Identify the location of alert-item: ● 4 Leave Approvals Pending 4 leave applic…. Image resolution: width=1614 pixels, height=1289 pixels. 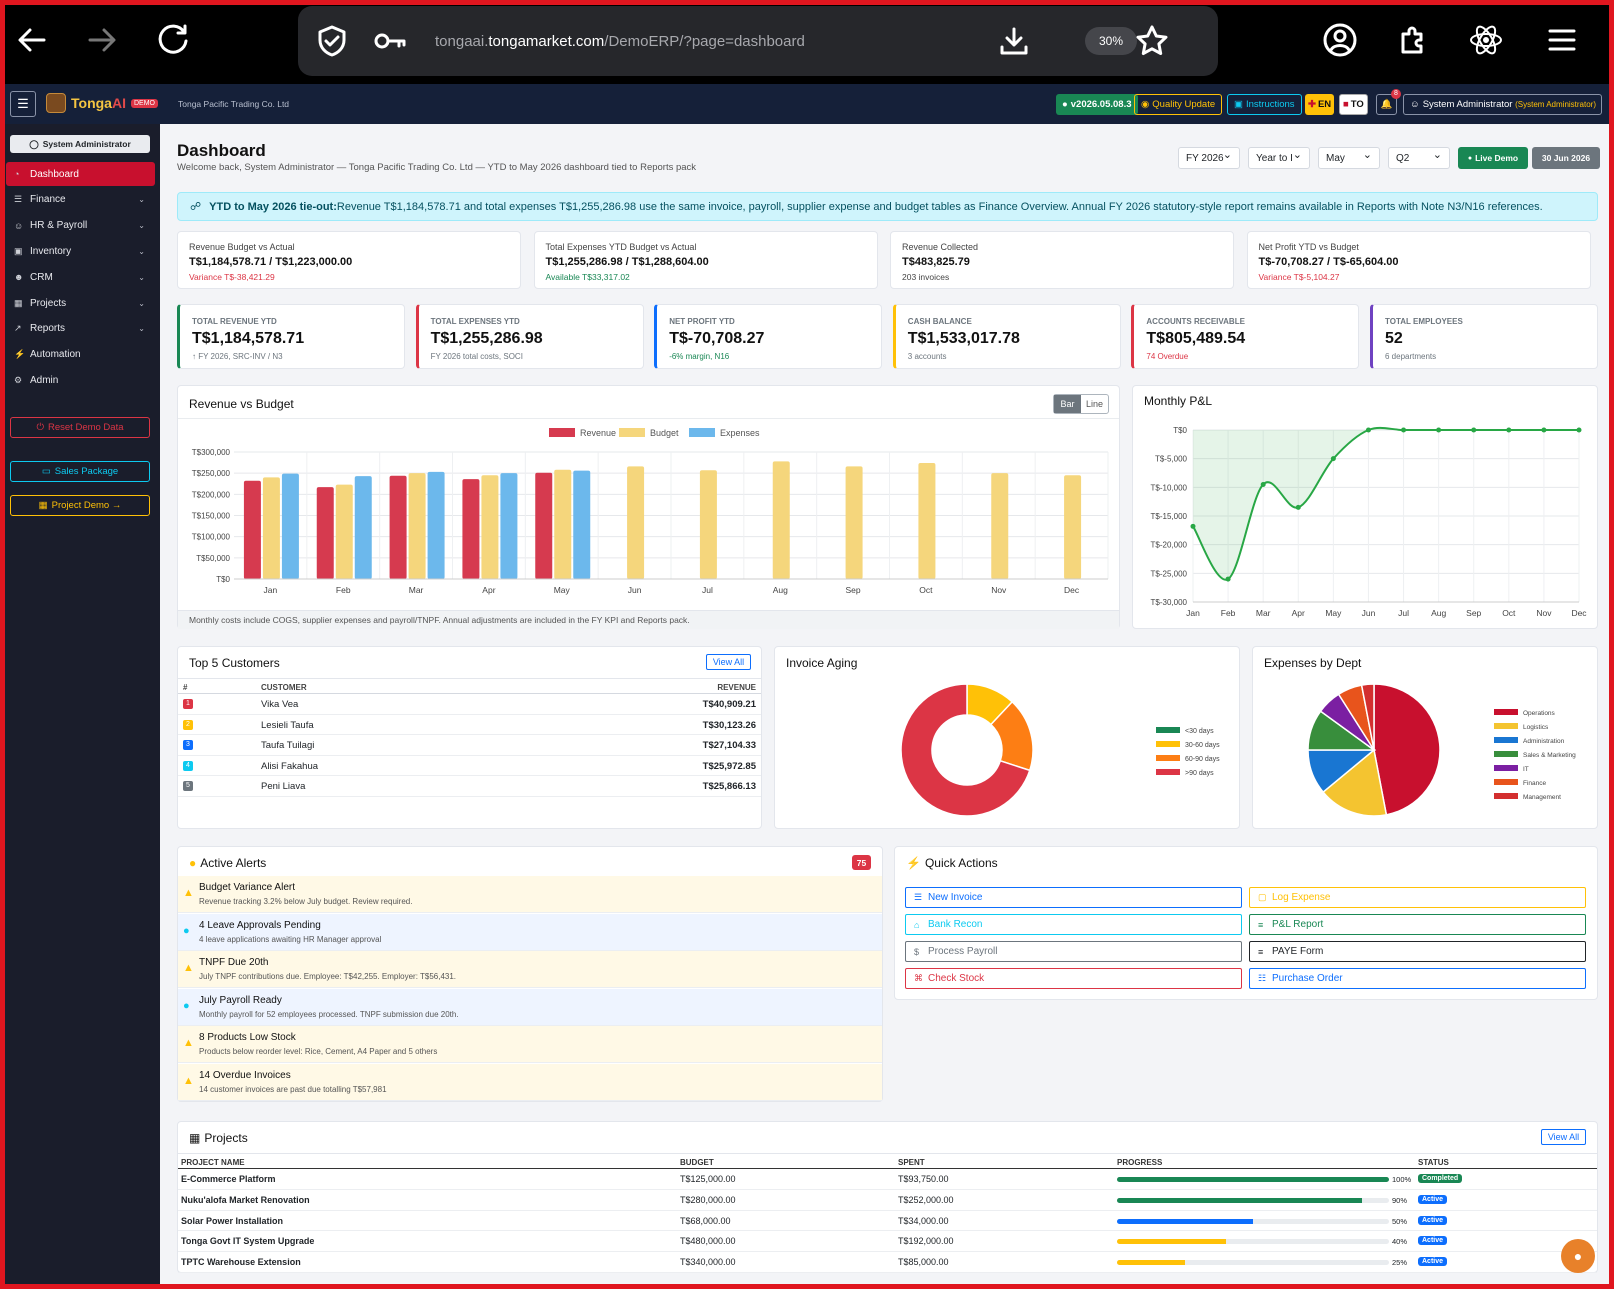
(530, 932).